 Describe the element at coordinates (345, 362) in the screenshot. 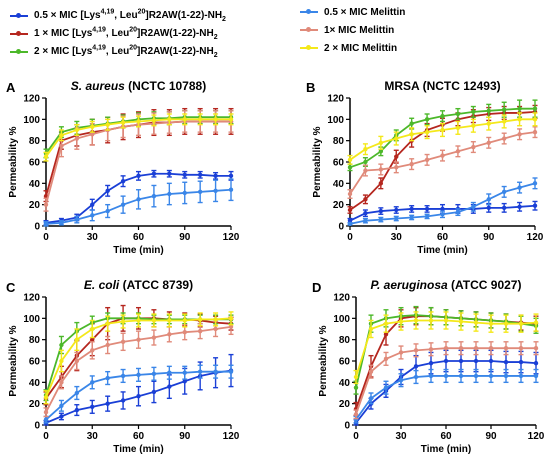

I see `y-tick-label: 60` at that location.